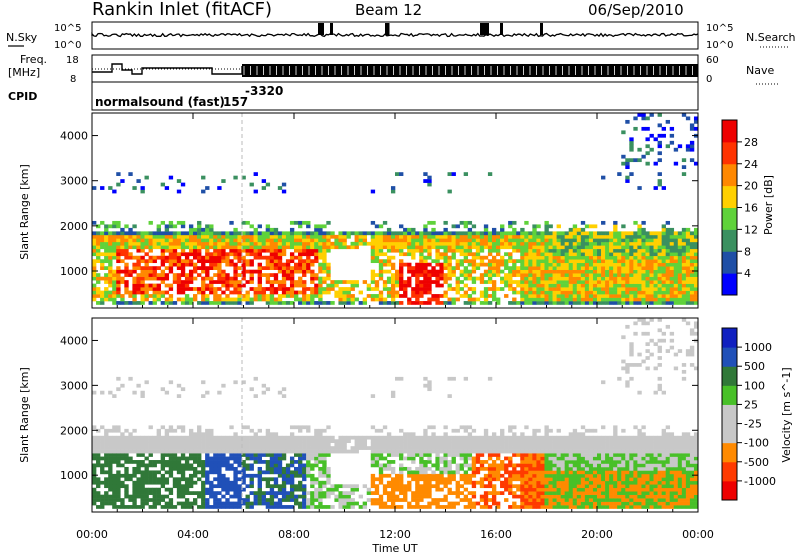 Image resolution: width=800 pixels, height=554 pixels. What do you see at coordinates (24, 72) in the screenshot?
I see `freq-unit: [MHz]` at bounding box center [24, 72].